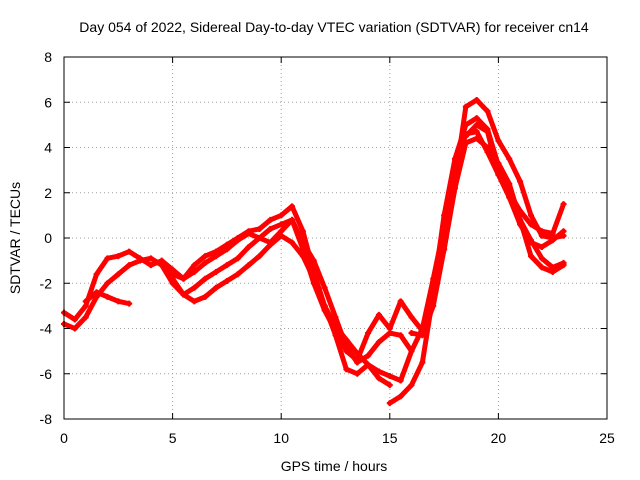 Image resolution: width=640 pixels, height=480 pixels. Describe the element at coordinates (390, 438) in the screenshot. I see `x-tick-label: 15` at that location.